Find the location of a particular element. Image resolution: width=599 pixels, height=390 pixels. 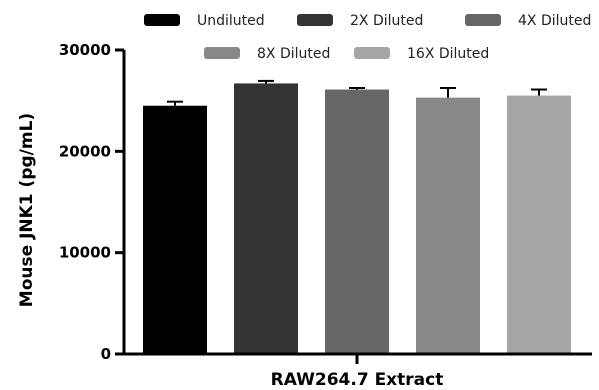

y-ticks: 0 10000 20000 30000 is located at coordinates (91, 202).